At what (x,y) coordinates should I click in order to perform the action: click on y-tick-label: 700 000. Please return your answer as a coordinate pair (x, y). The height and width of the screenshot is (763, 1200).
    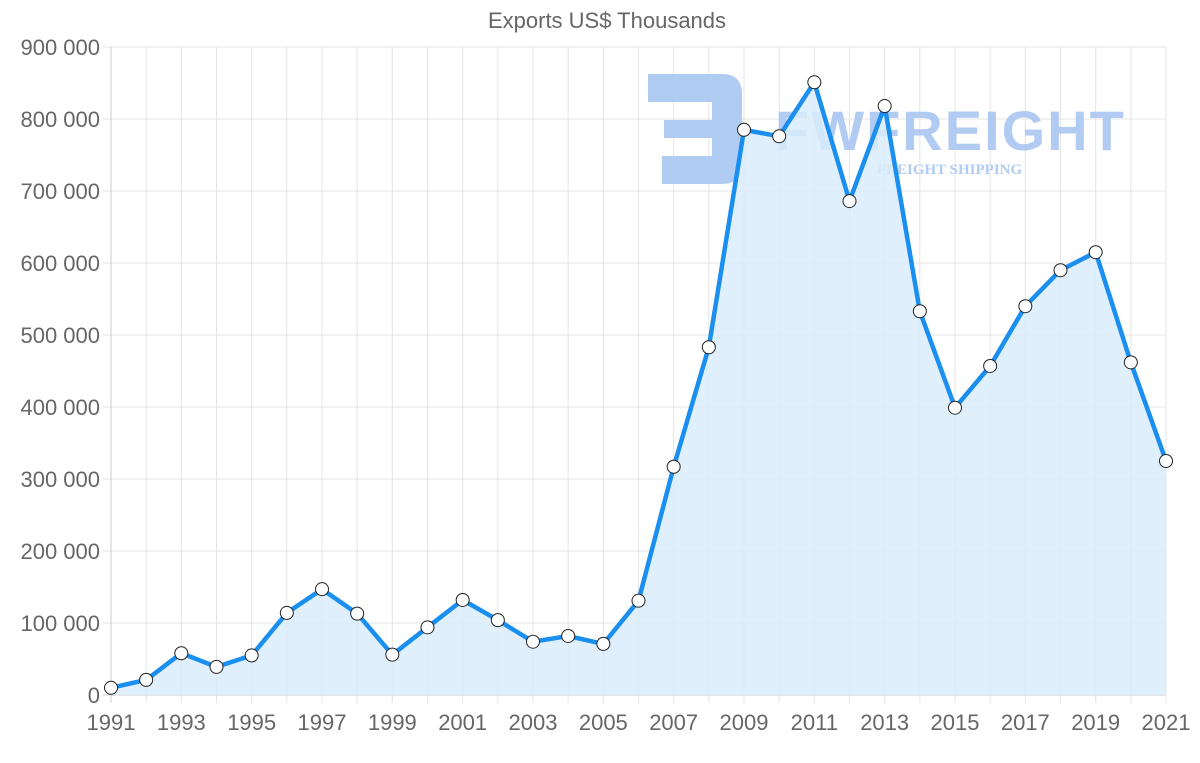
    Looking at the image, I should click on (60, 191).